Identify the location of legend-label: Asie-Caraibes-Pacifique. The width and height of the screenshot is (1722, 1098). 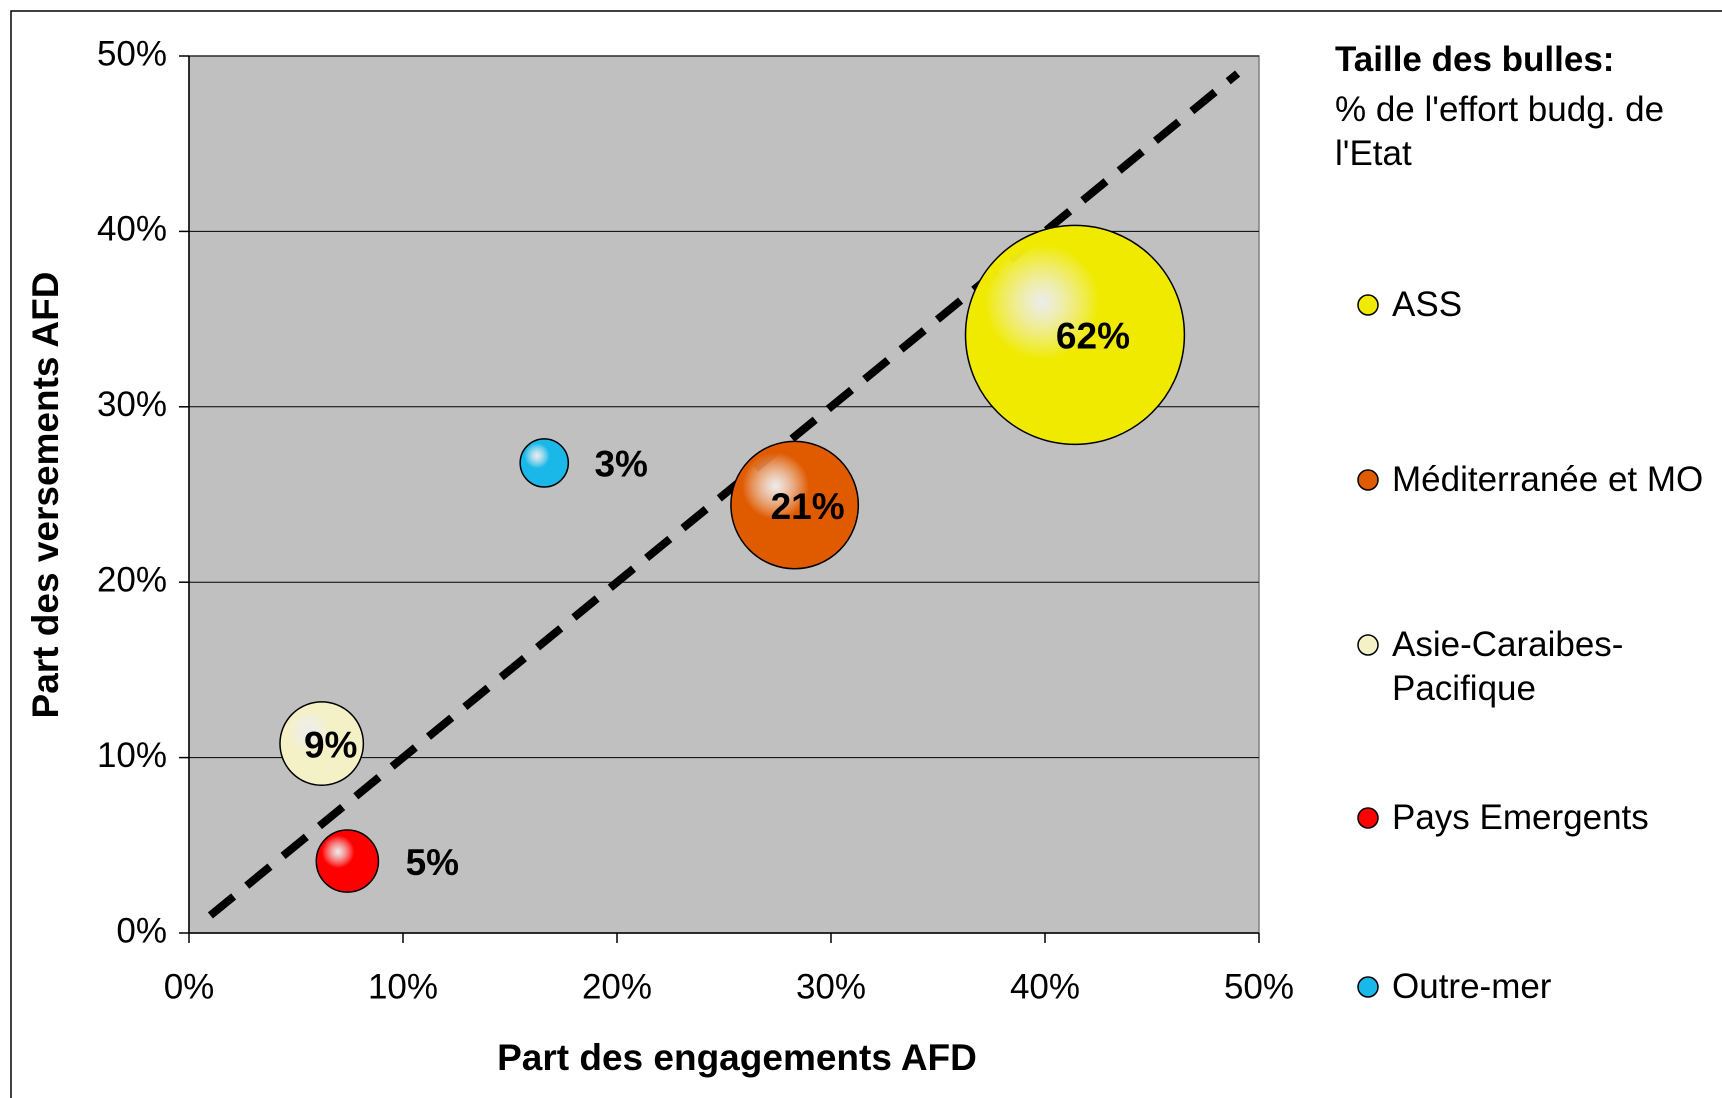
(1508, 666).